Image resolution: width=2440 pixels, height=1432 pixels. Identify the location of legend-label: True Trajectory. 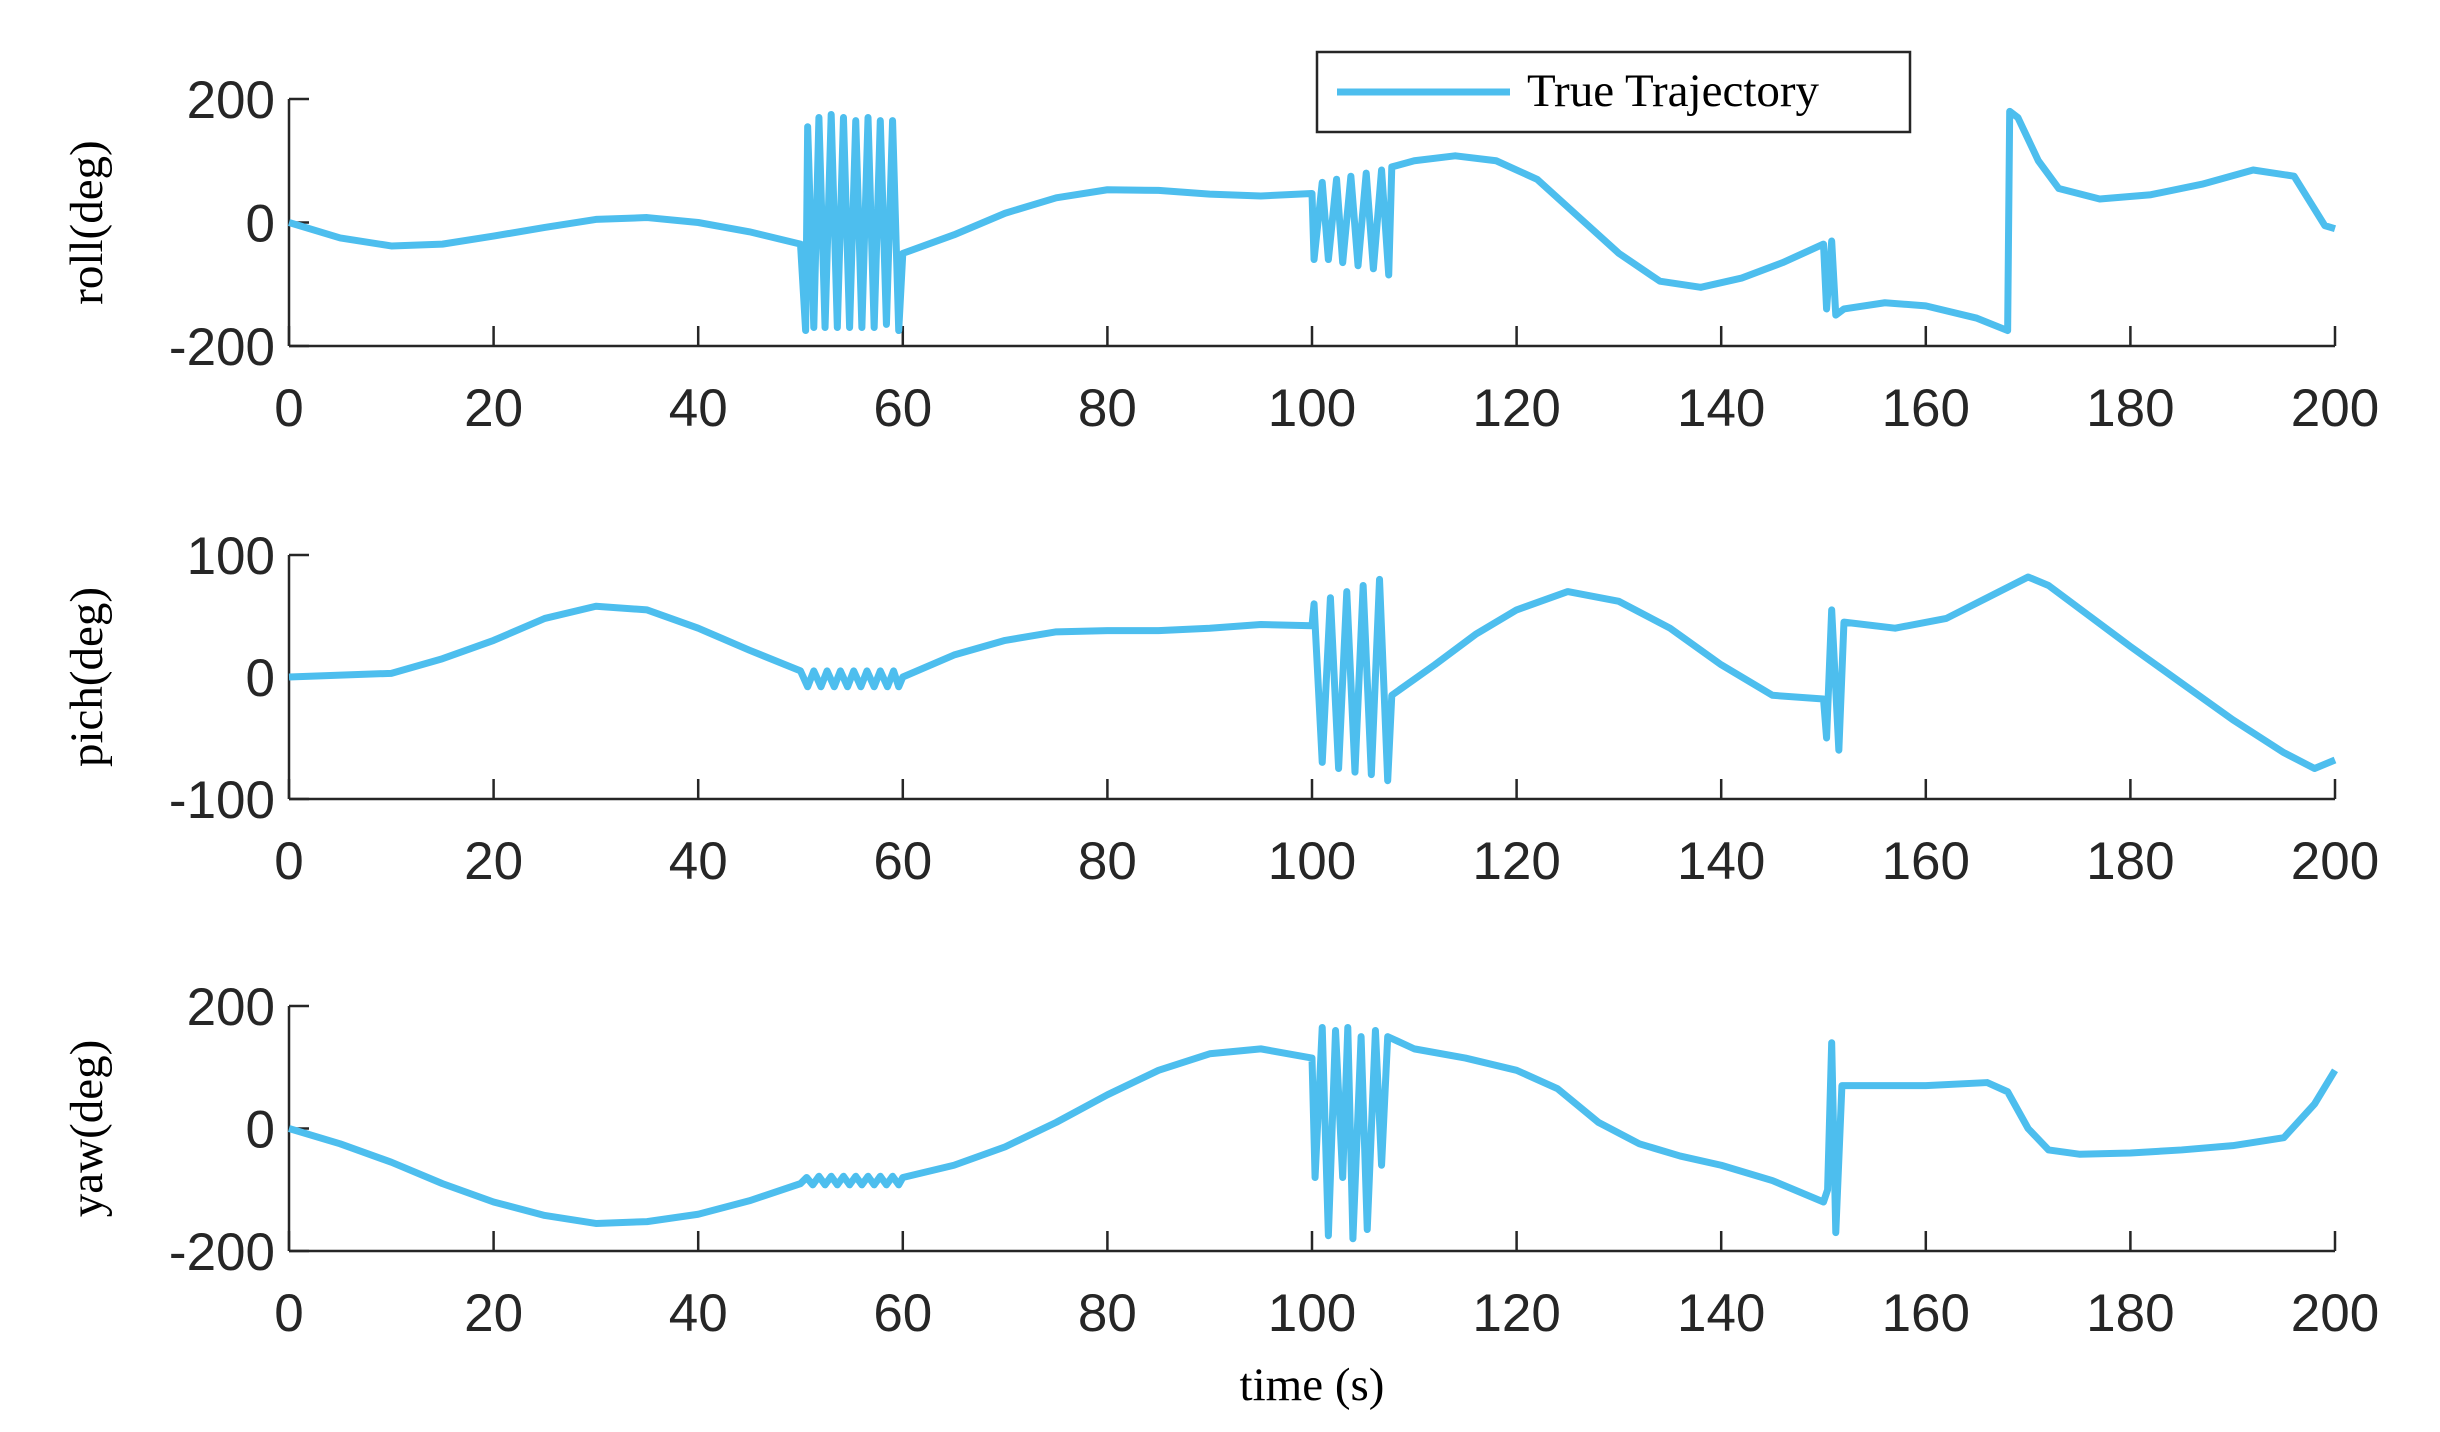
(1673, 91).